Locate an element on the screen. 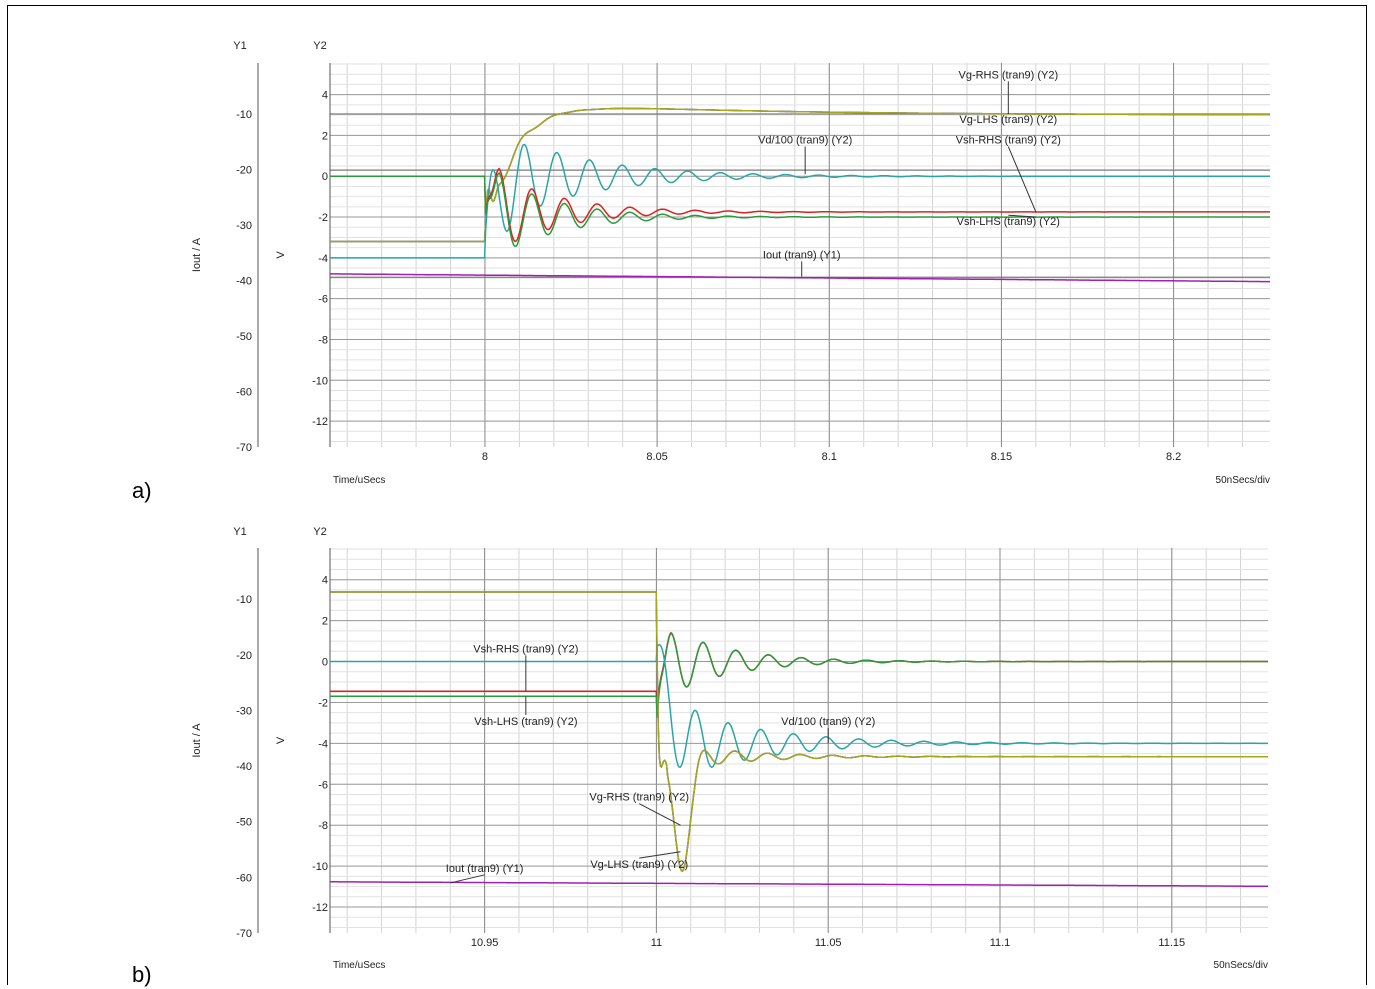 This screenshot has height=989, width=1375. x-tick-label: 11.1 is located at coordinates (1000, 943).